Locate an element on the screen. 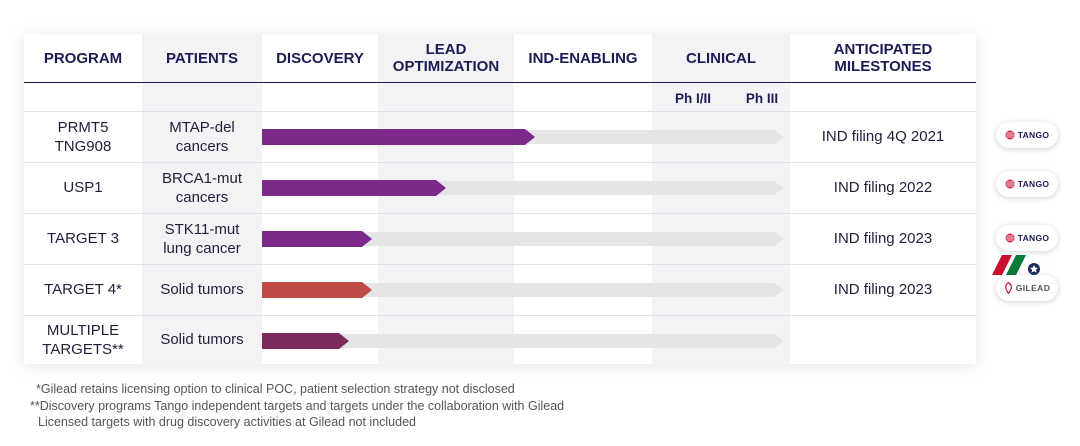  row-5-program: MULTIPLE TARGETS** is located at coordinates (83, 339).